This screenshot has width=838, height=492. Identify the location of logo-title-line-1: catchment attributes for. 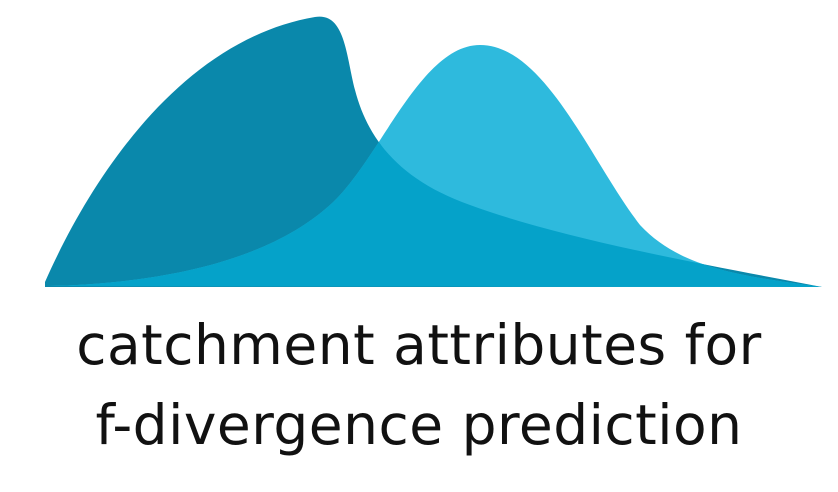
(419, 345).